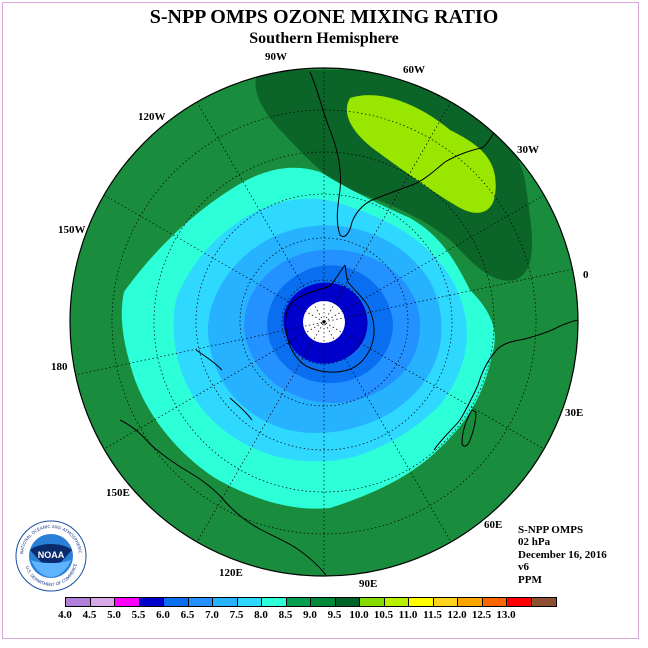 Image resolution: width=648 pixels, height=648 pixels. I want to click on lon-label-150e: 150E, so click(118, 493).